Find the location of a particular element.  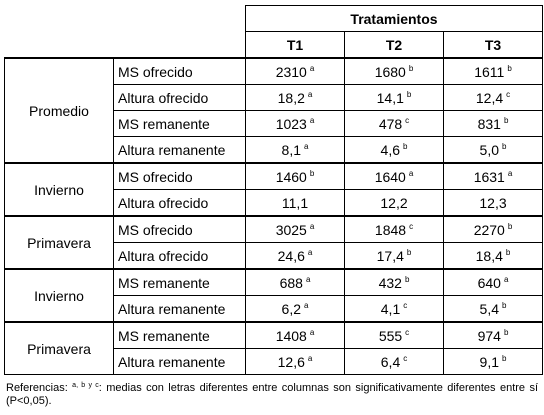

value-cell: 1680 b is located at coordinates (394, 71).